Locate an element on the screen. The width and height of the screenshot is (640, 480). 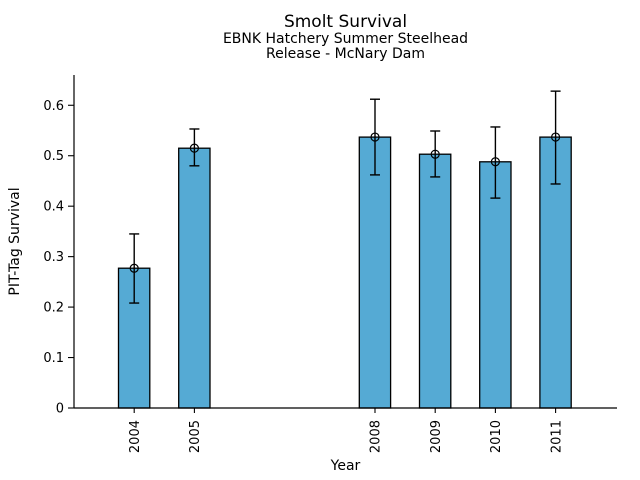
y-tick-label-0.3: 0.3 is located at coordinates (53, 257).